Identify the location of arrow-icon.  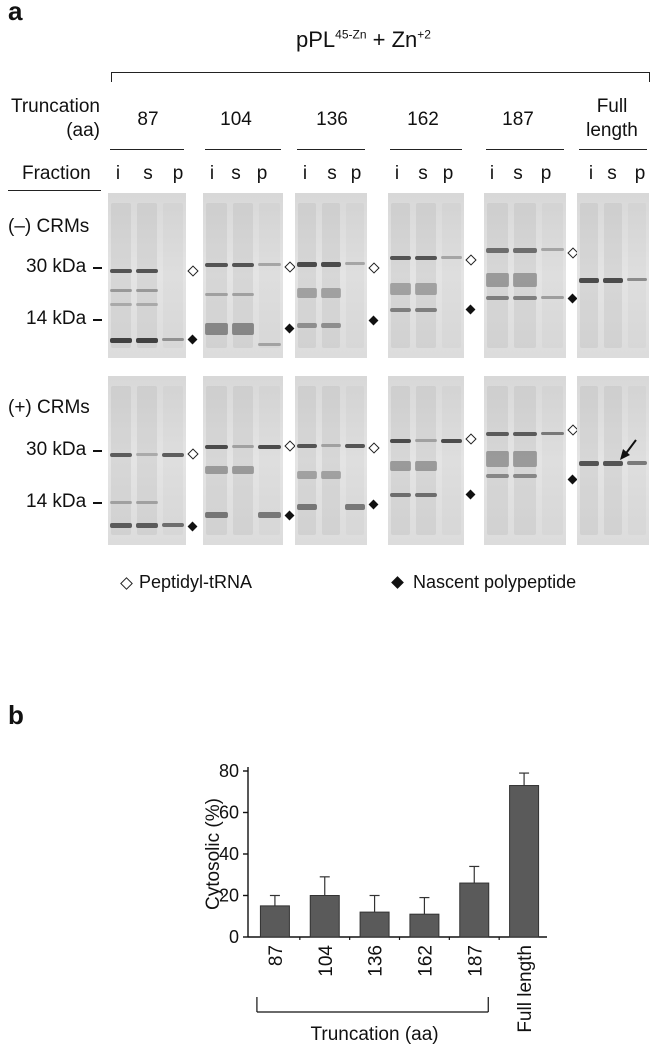
(628, 449).